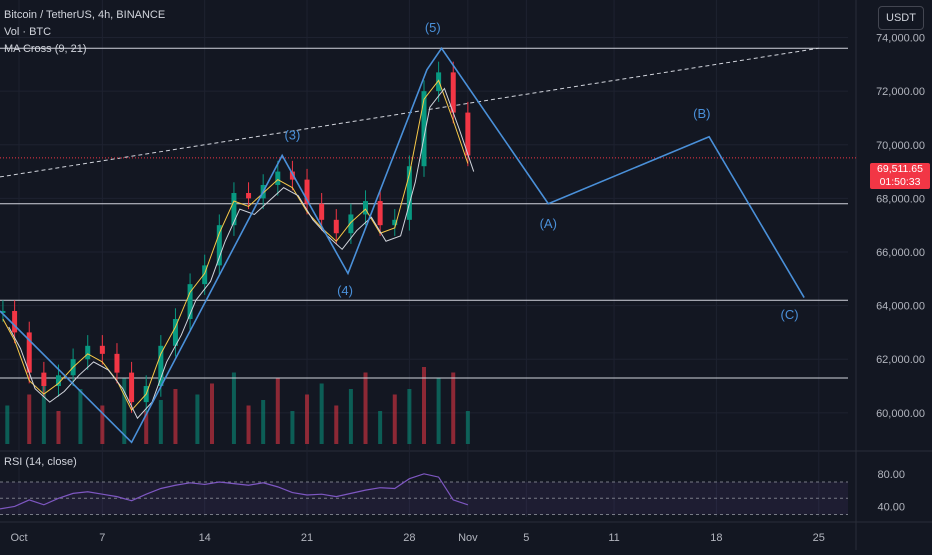  I want to click on elliott-wave-label: (3), so click(292, 134).